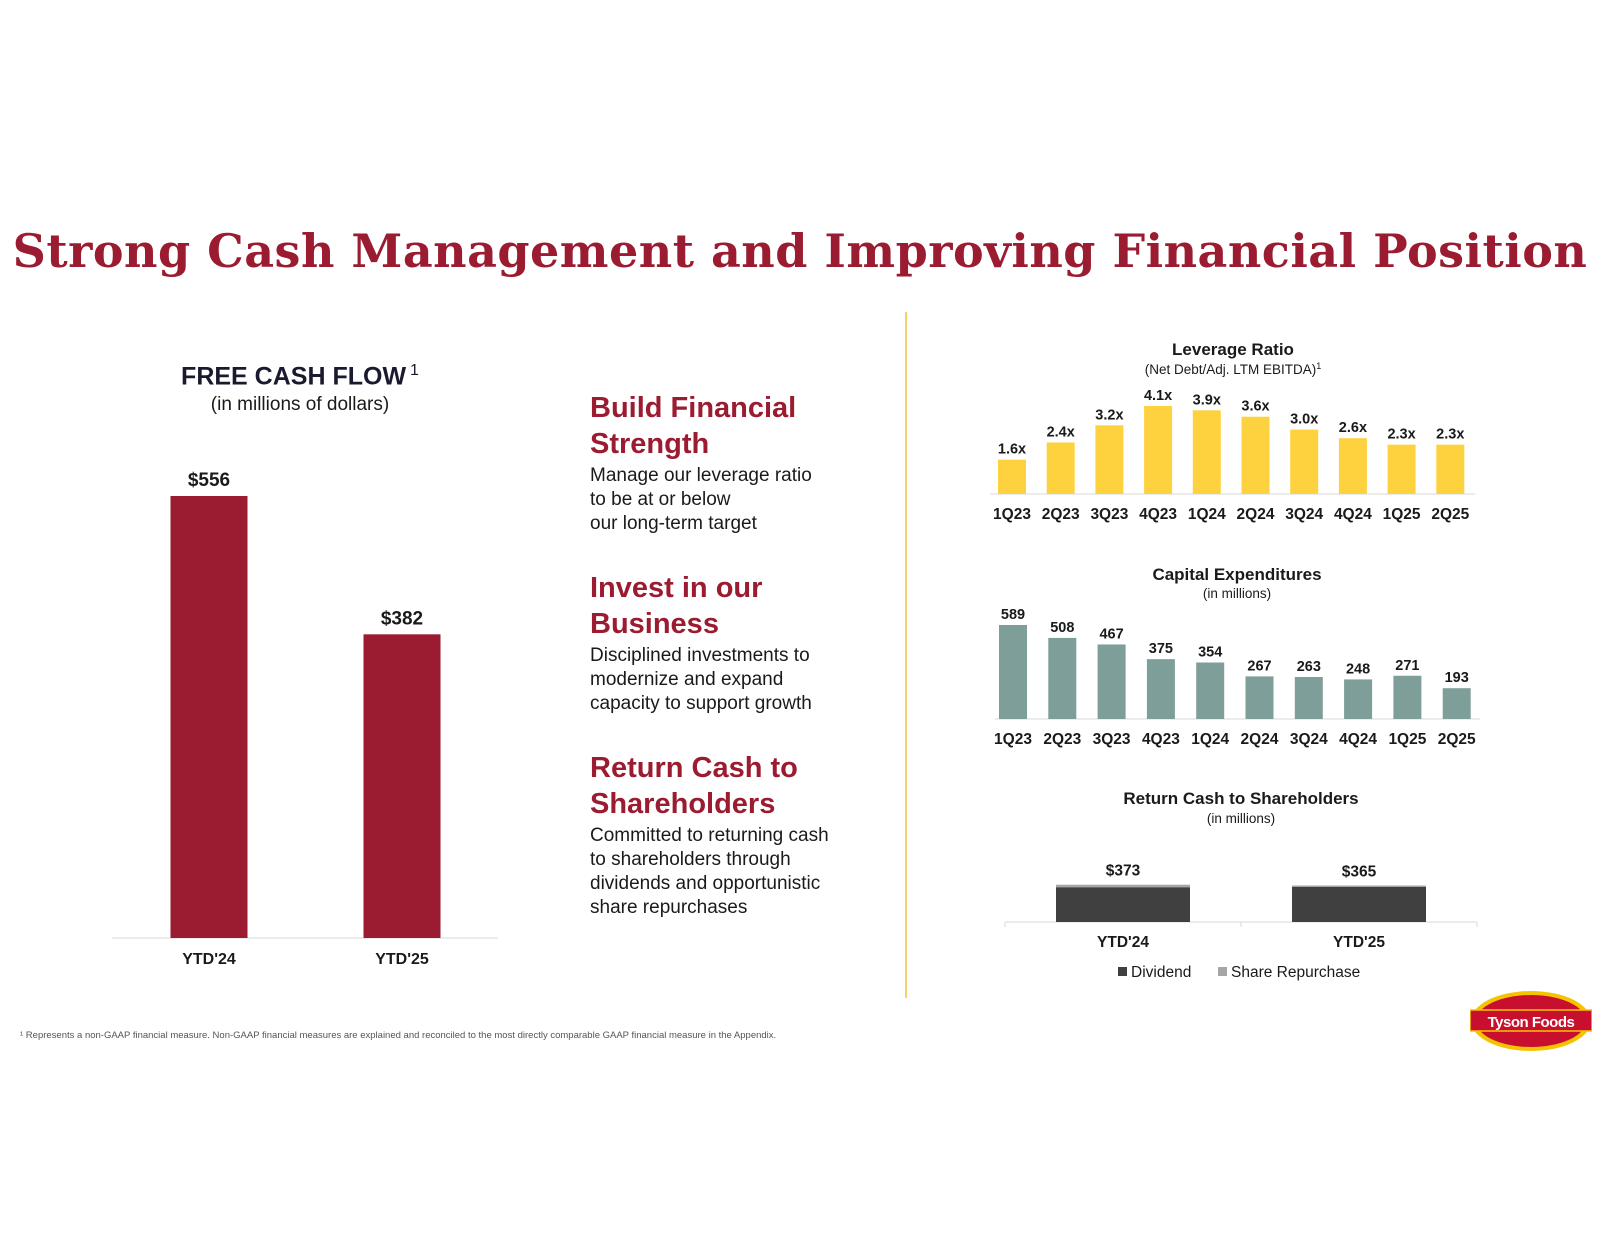  What do you see at coordinates (1158, 514) in the screenshot?
I see `leverage-tick-label: 4Q23` at bounding box center [1158, 514].